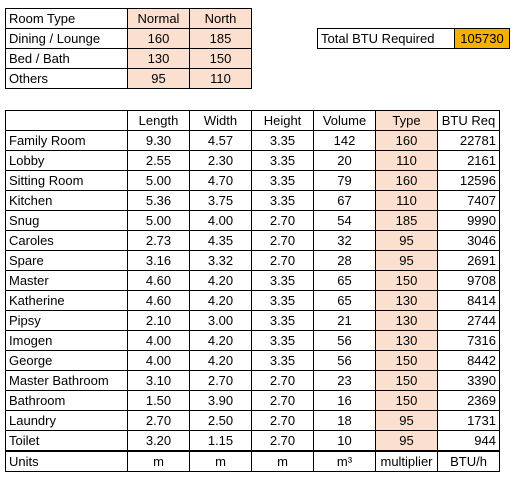 The width and height of the screenshot is (519, 478). What do you see at coordinates (344, 380) in the screenshot?
I see `volume-cell: 23` at bounding box center [344, 380].